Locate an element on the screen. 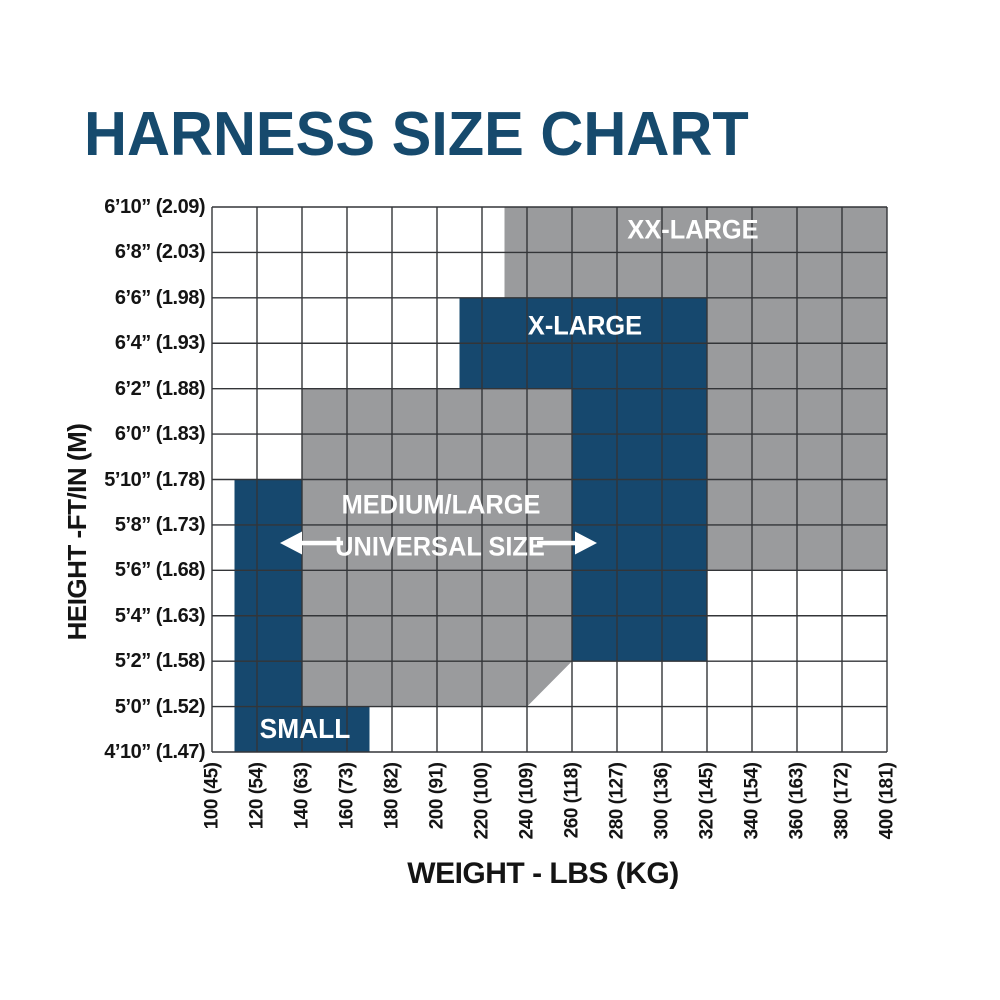 The width and height of the screenshot is (1000, 1000). x-tick-label: 220 (100) is located at coordinates (482, 801).